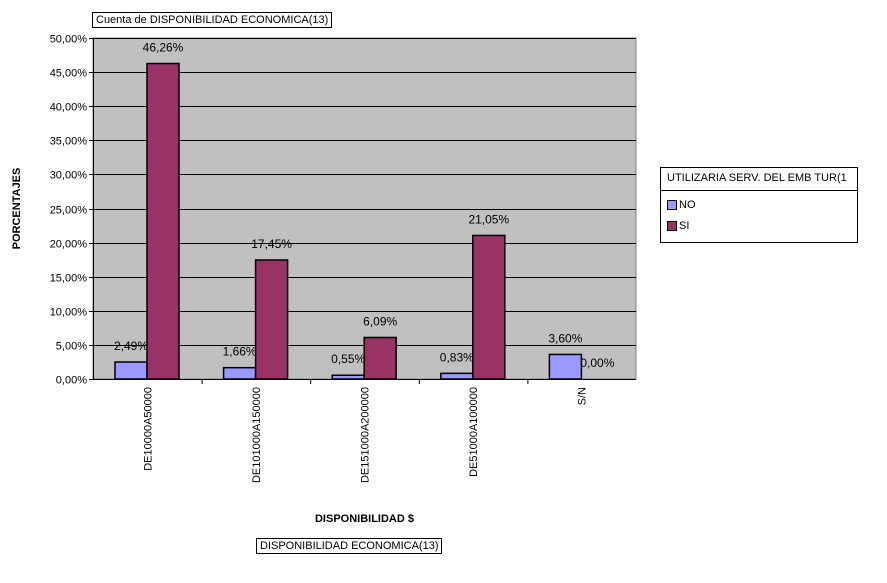  Describe the element at coordinates (474, 432) in the screenshot. I see `x-category-label: DE51000A100000` at that location.